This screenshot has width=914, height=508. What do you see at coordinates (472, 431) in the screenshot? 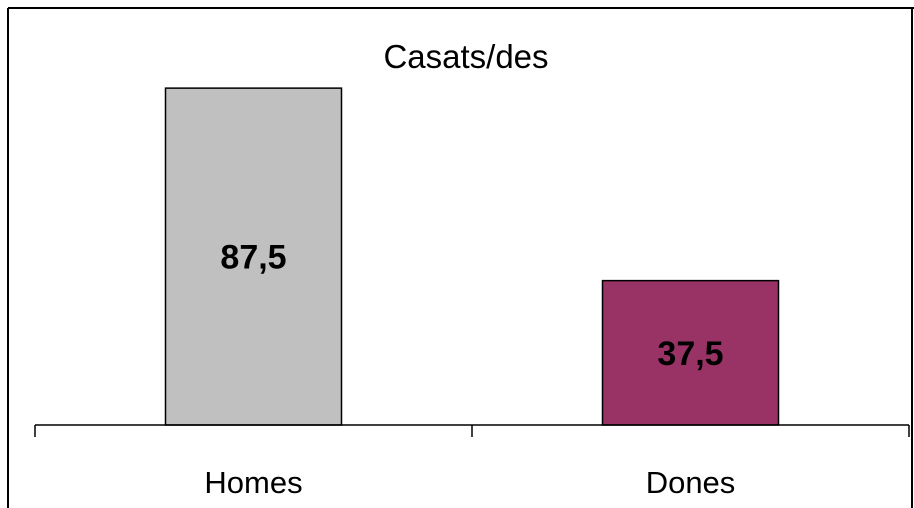
I see `x-axis-ticks` at bounding box center [472, 431].